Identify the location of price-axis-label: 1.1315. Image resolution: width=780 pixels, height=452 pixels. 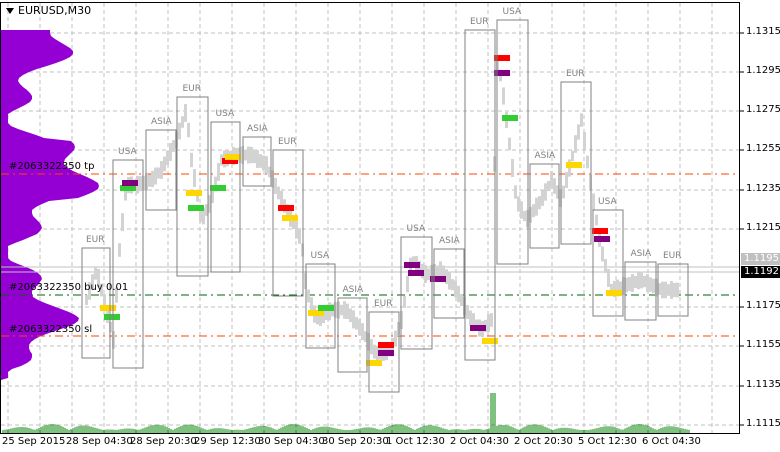
(763, 31).